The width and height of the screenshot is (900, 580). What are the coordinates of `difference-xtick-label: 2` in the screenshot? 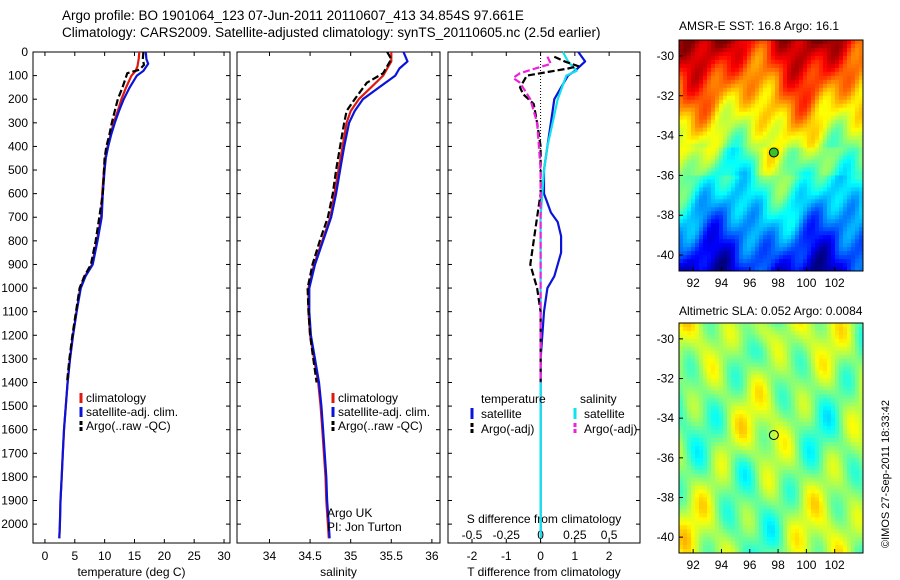 It's located at (609, 556).